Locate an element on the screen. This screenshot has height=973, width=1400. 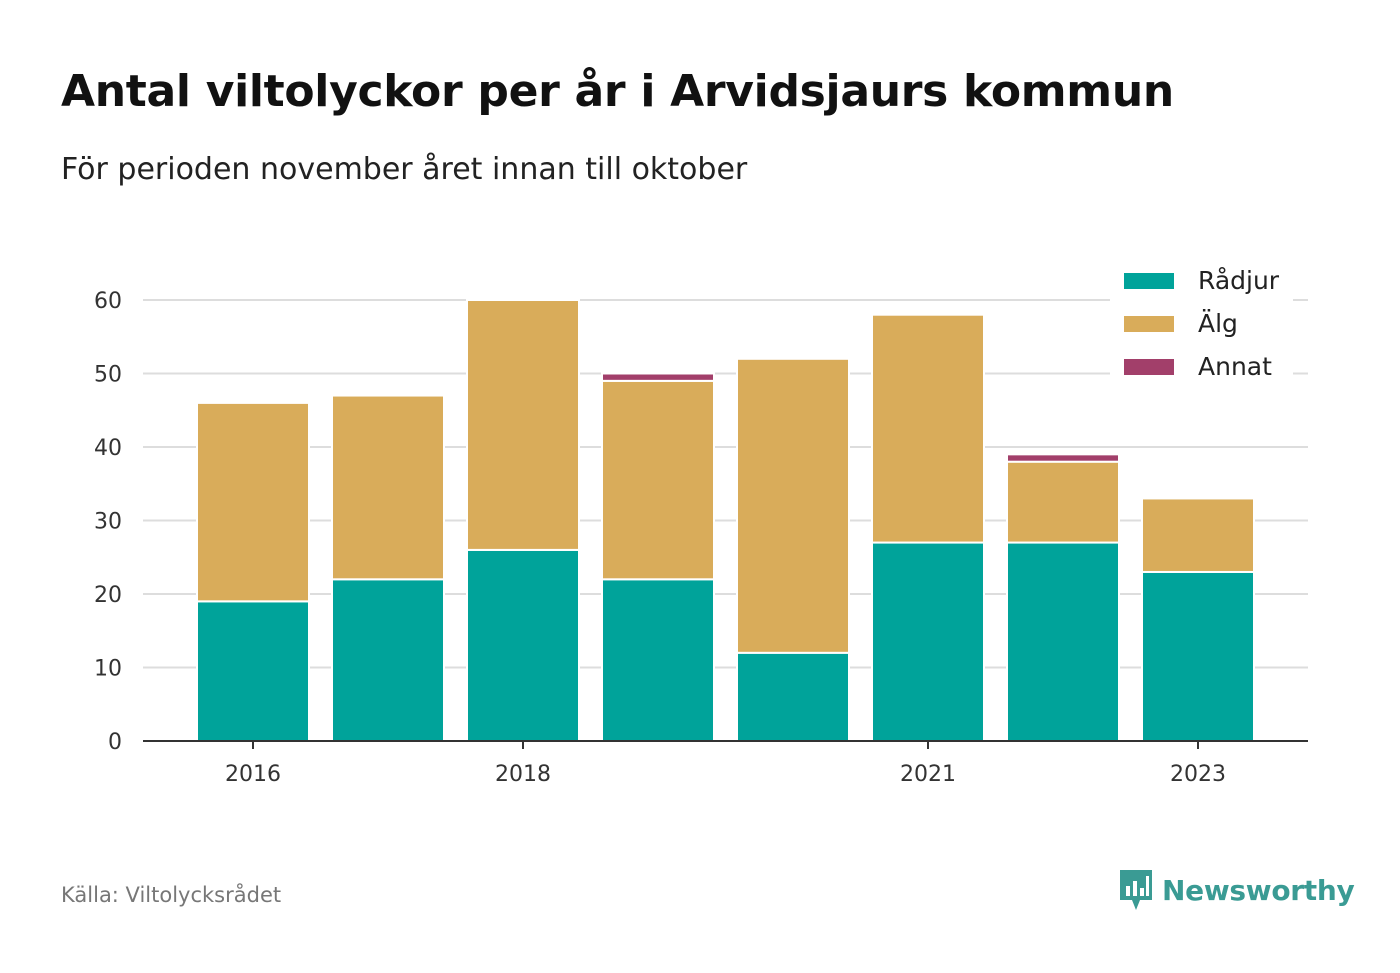
bar-annat-2019 is located at coordinates (658, 377).